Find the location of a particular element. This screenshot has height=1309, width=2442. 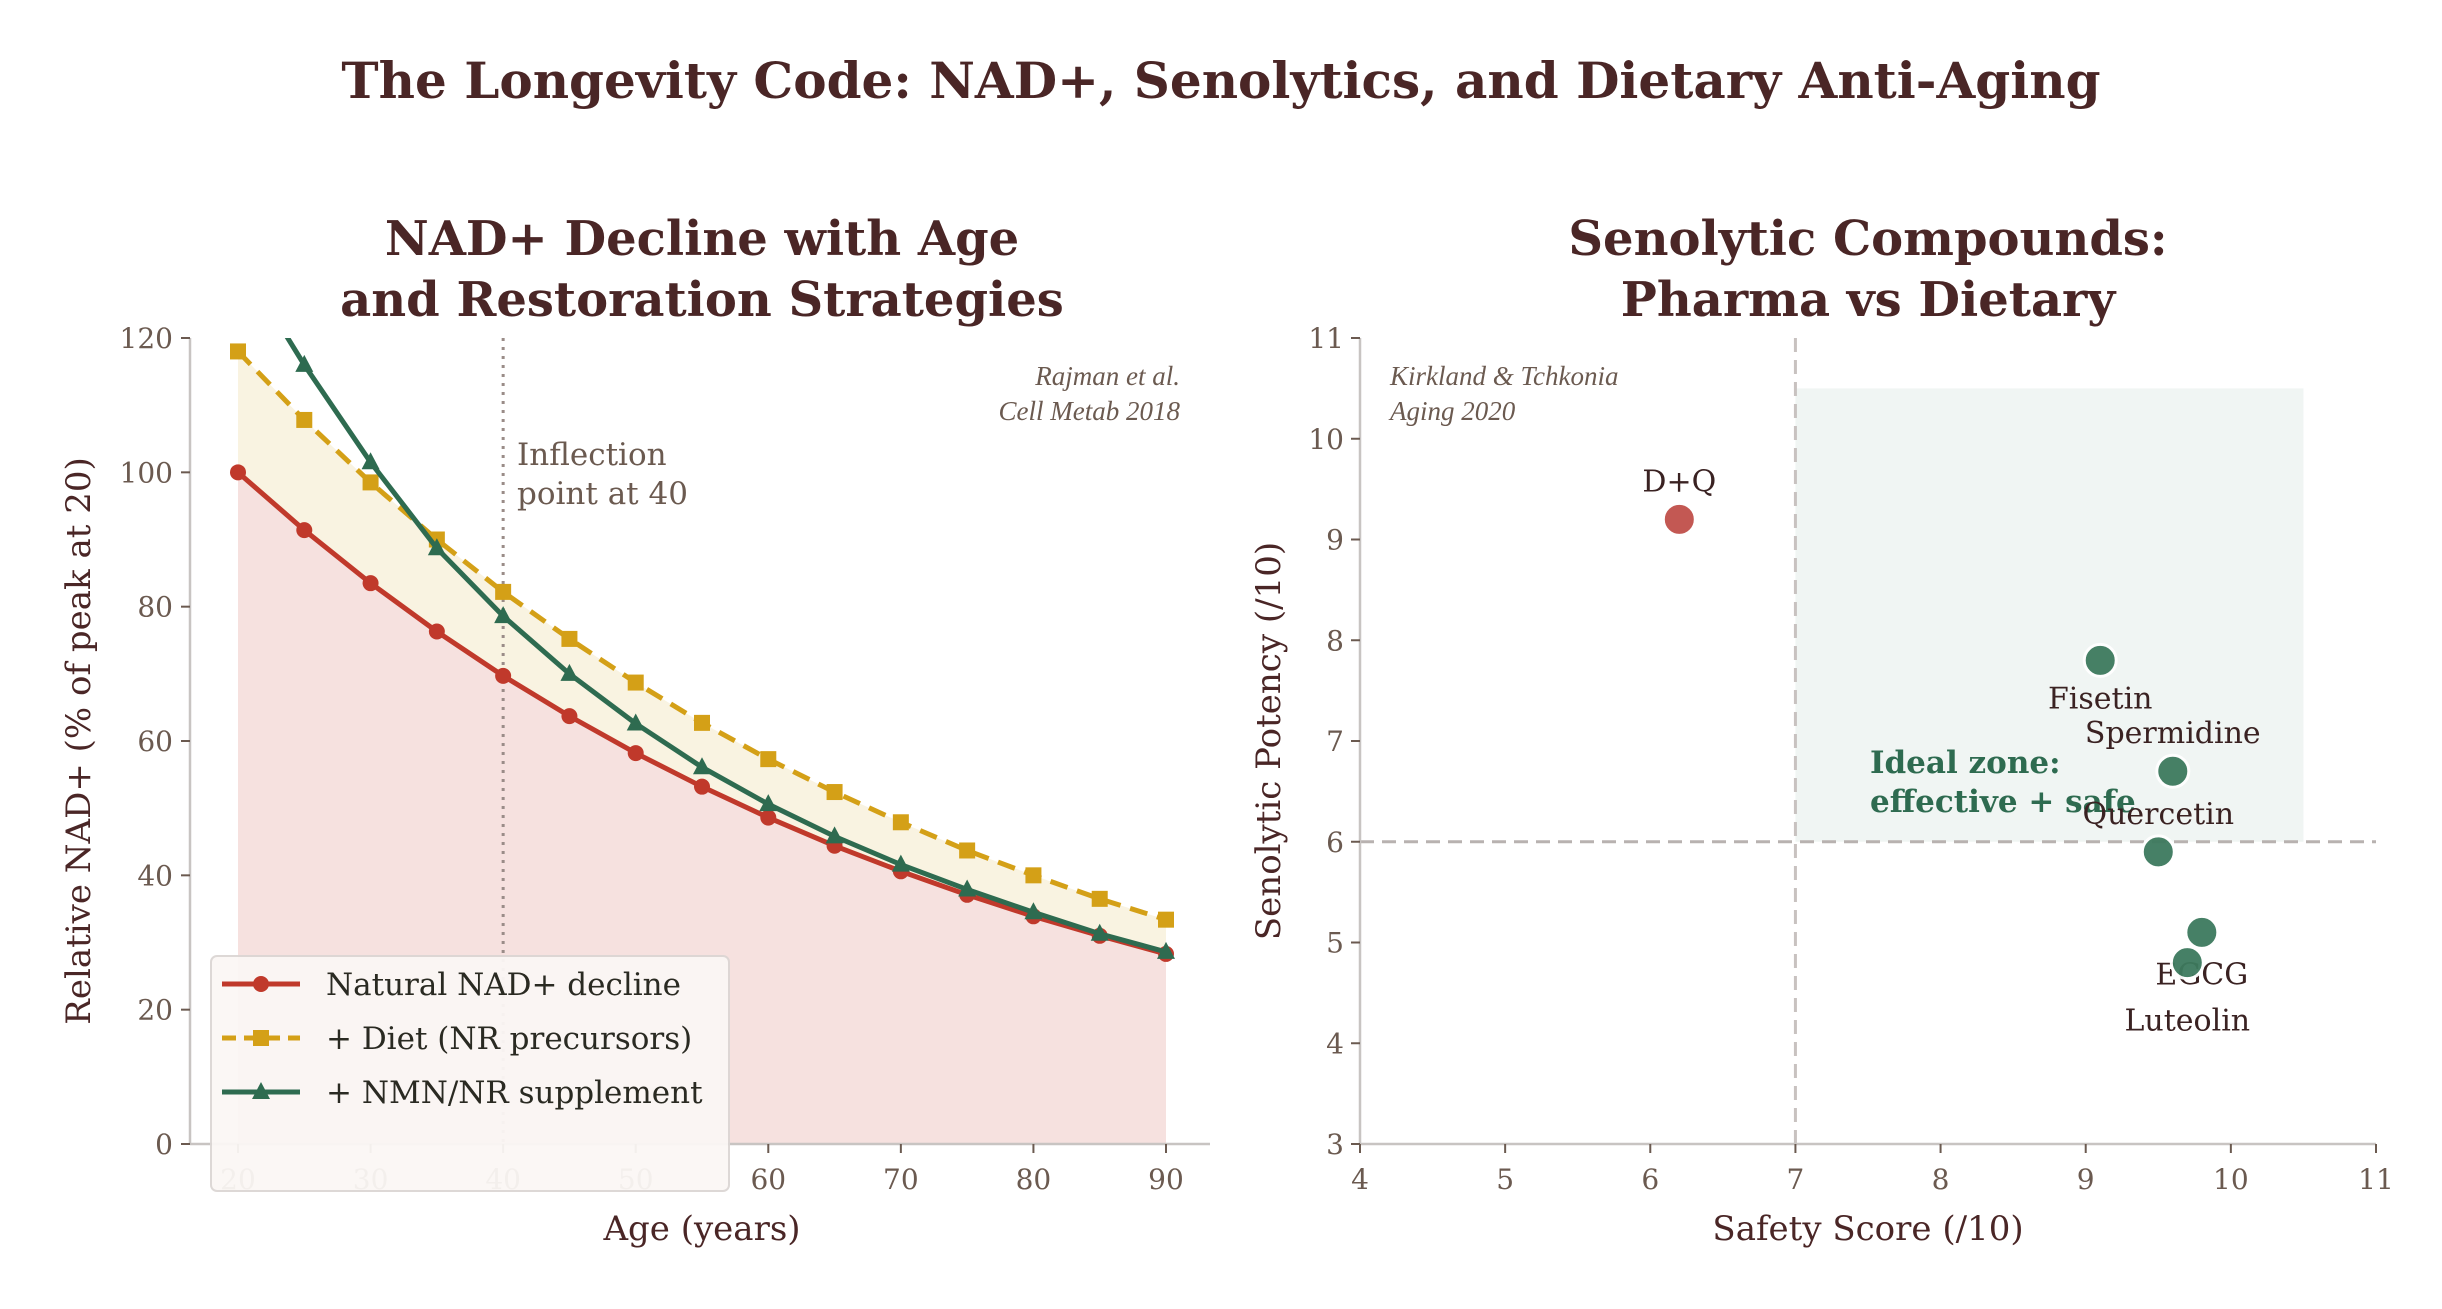

citation: Cell Metab 2018 is located at coordinates (1090, 411).